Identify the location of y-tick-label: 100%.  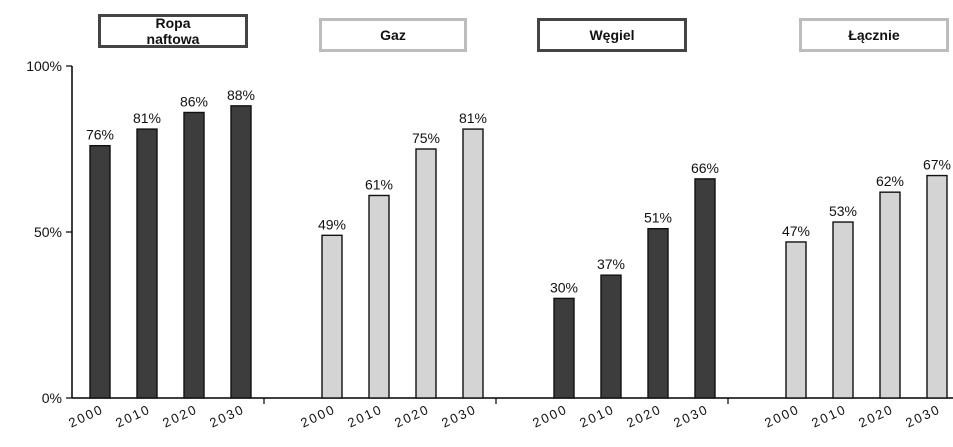
(44, 66).